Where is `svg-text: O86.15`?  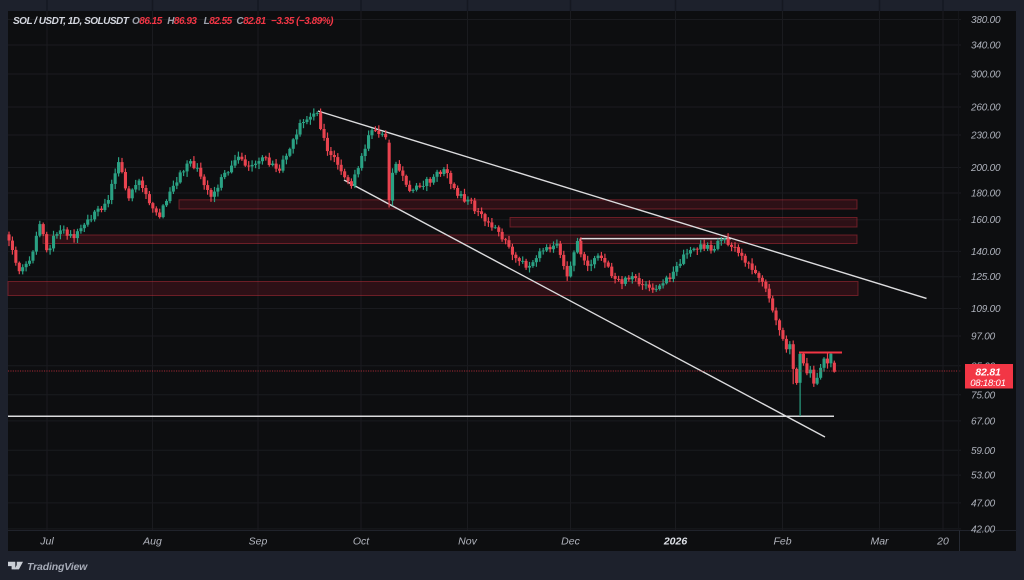
svg-text: O86.15 is located at coordinates (147, 21).